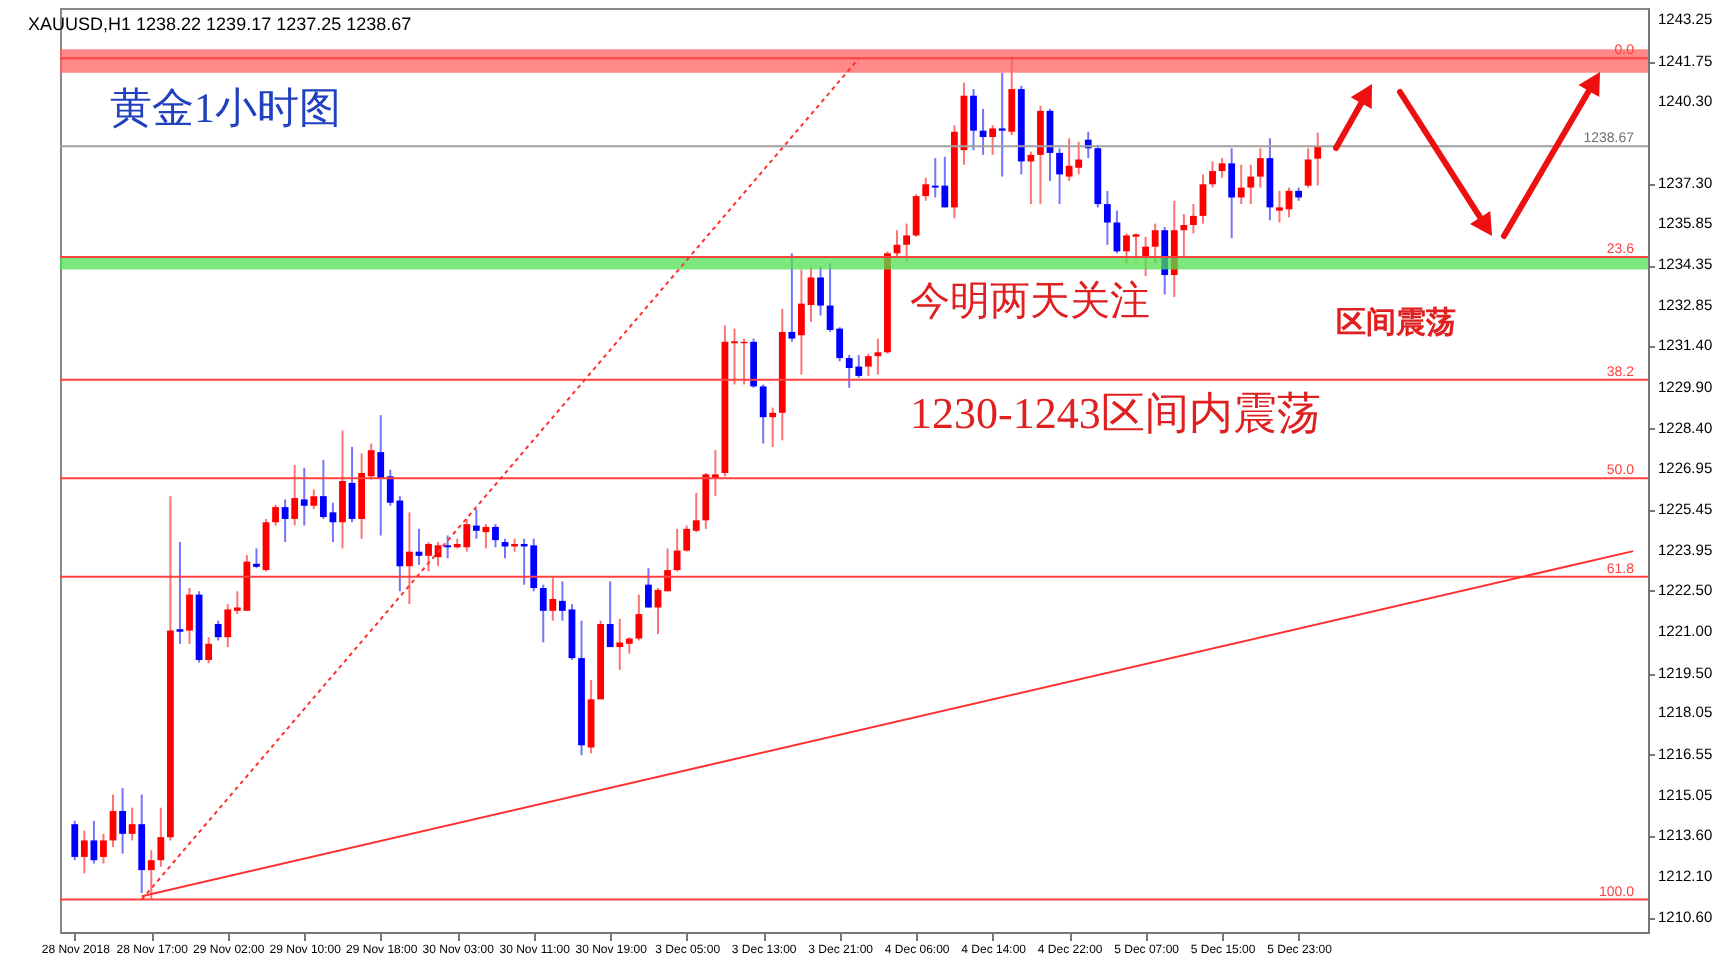  What do you see at coordinates (1115, 414) in the screenshot?
I see `annotation: 1230-1243区间内震荡` at bounding box center [1115, 414].